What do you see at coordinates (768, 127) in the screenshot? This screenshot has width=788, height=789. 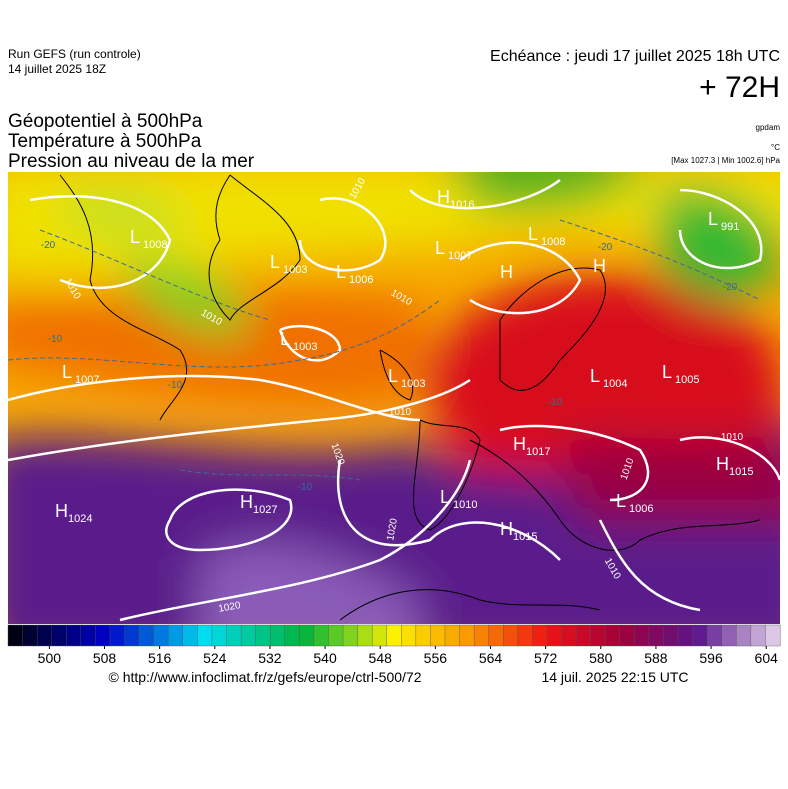 I see `unit: gpdam` at bounding box center [768, 127].